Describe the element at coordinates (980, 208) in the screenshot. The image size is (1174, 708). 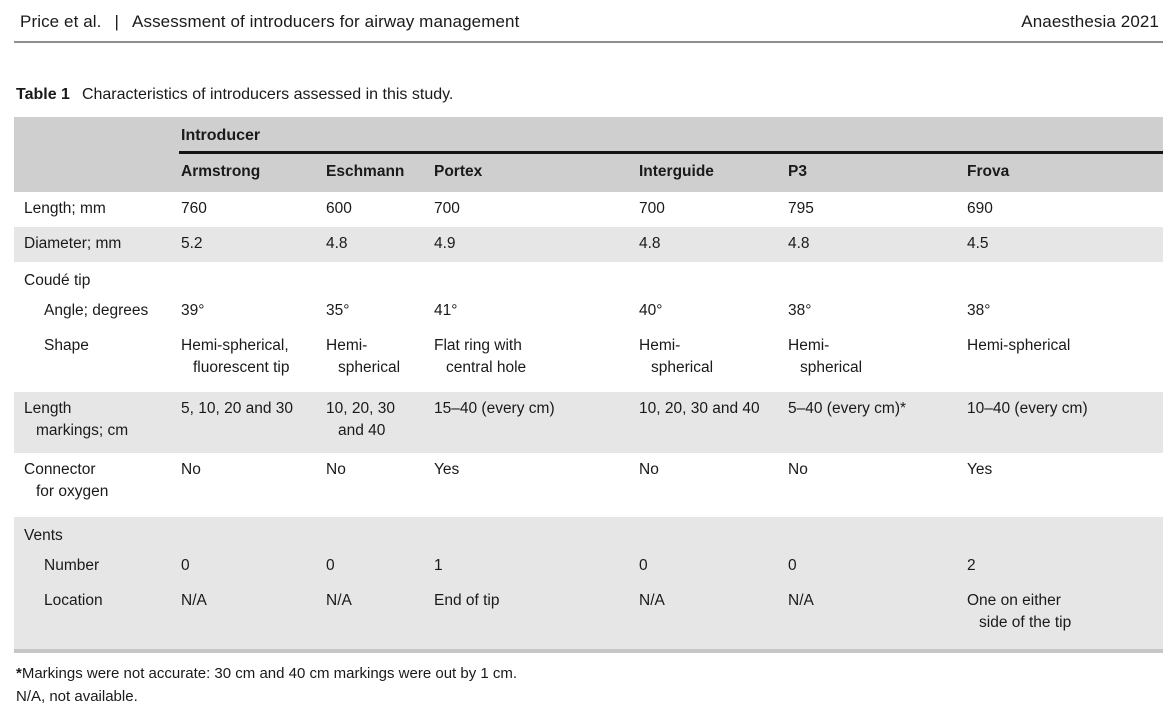
I see `cell: 690` at that location.